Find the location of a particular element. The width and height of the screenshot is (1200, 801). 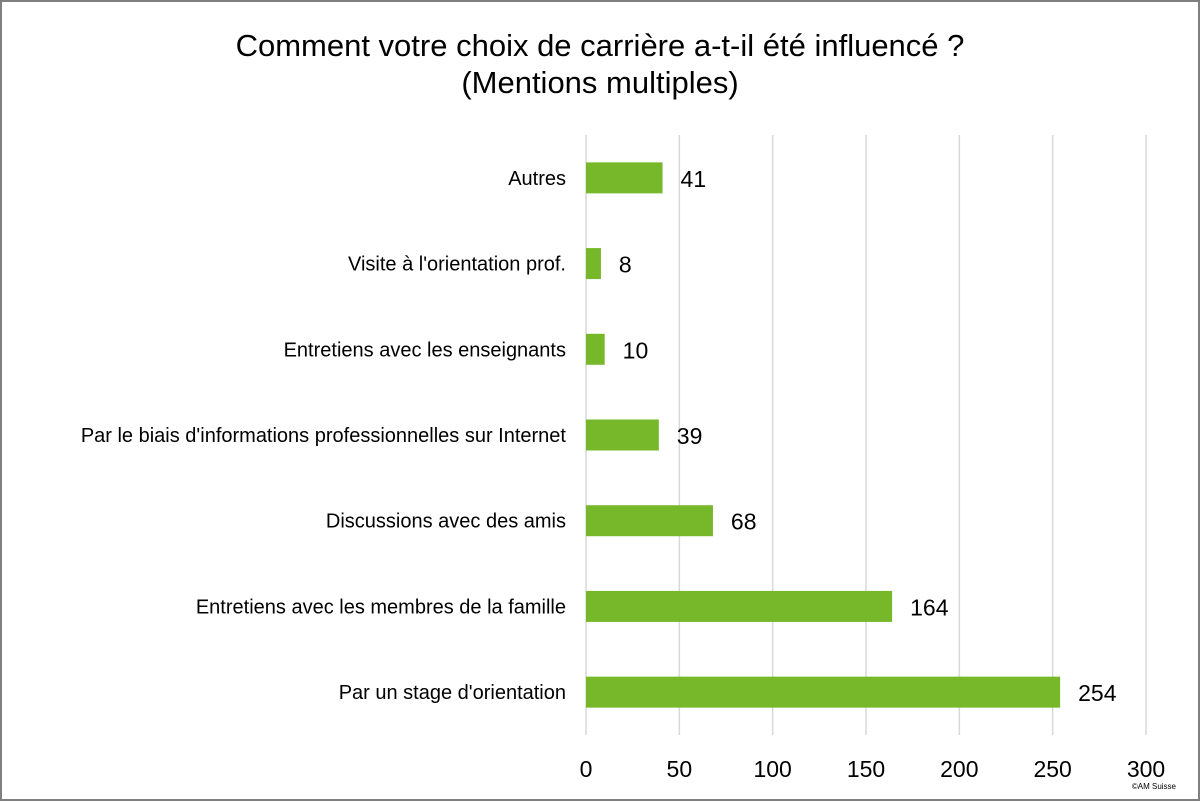

category-label: Autres is located at coordinates (537, 179).